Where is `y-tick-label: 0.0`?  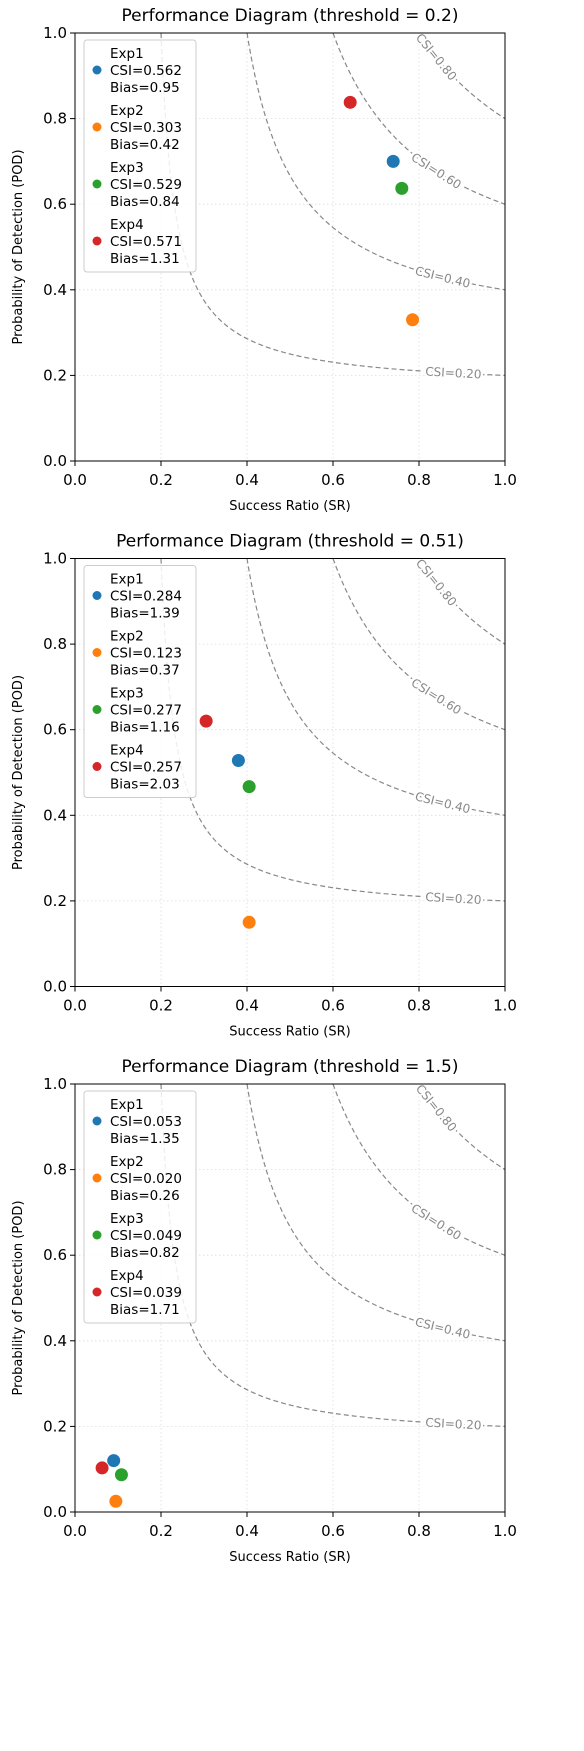
y-tick-label: 0.0 is located at coordinates (55, 987).